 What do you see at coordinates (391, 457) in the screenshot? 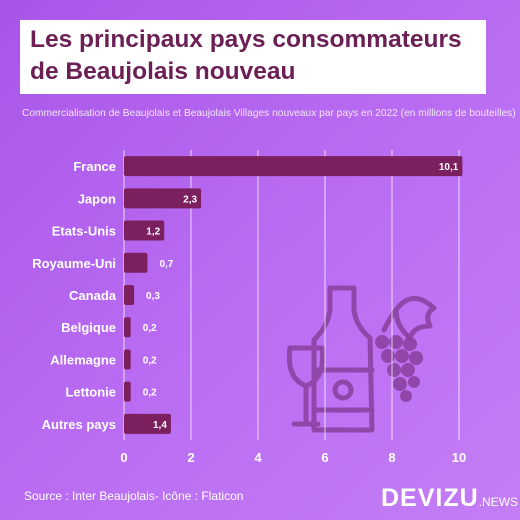
I see `x-tick-label: 8` at bounding box center [391, 457].